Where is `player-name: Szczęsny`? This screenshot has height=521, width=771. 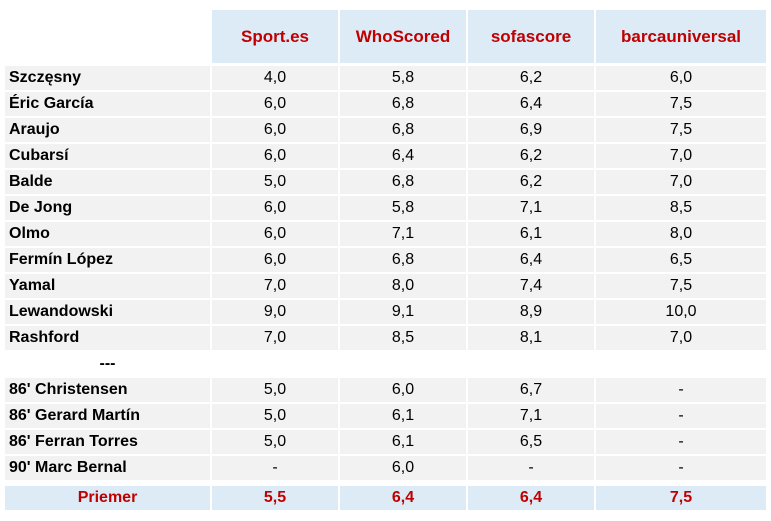
player-name: Szczęsny is located at coordinates (107, 78).